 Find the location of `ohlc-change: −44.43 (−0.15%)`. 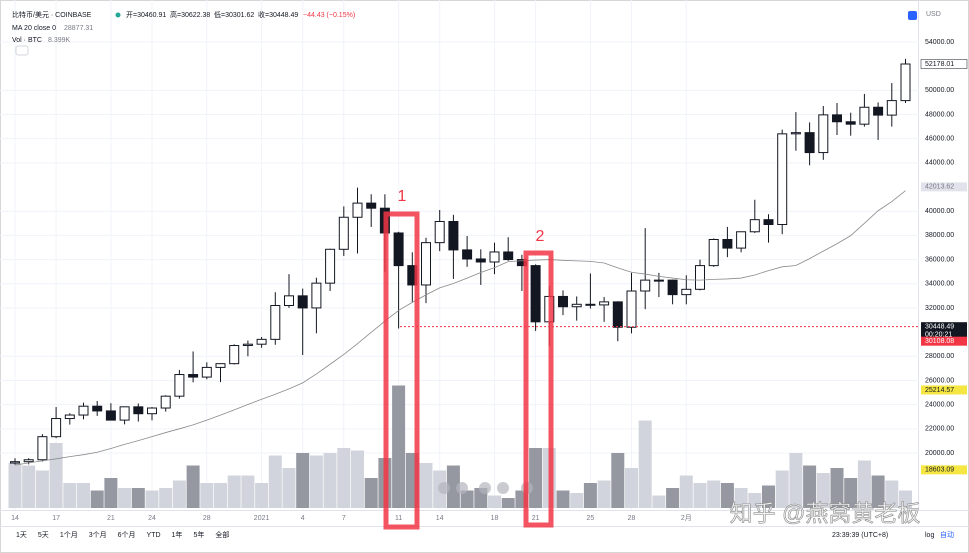

ohlc-change: −44.43 (−0.15%) is located at coordinates (329, 15).